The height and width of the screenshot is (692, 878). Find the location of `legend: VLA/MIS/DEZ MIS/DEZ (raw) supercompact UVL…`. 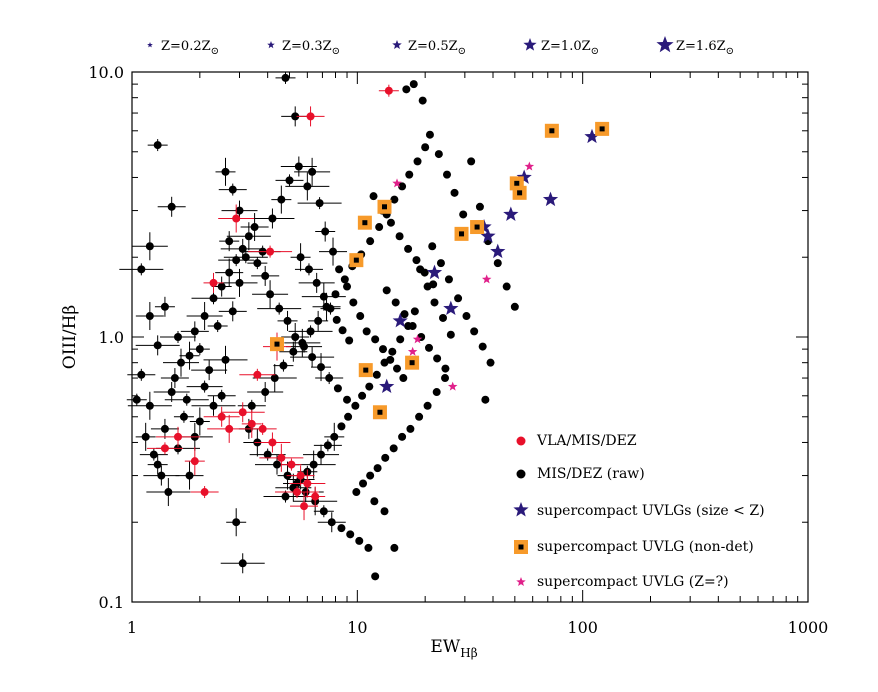

legend: VLA/MIS/DEZ MIS/DEZ (raw) supercompact UVL… is located at coordinates (639, 511).